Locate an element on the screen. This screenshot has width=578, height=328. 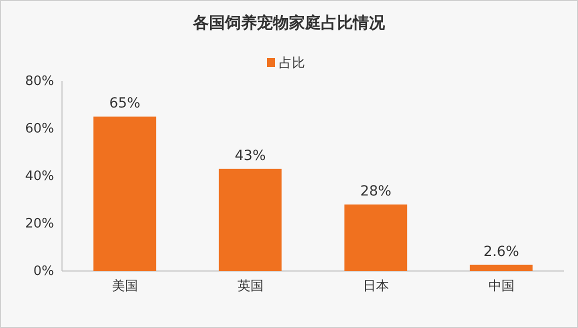
y-tick-label: 0% is located at coordinates (43, 272).